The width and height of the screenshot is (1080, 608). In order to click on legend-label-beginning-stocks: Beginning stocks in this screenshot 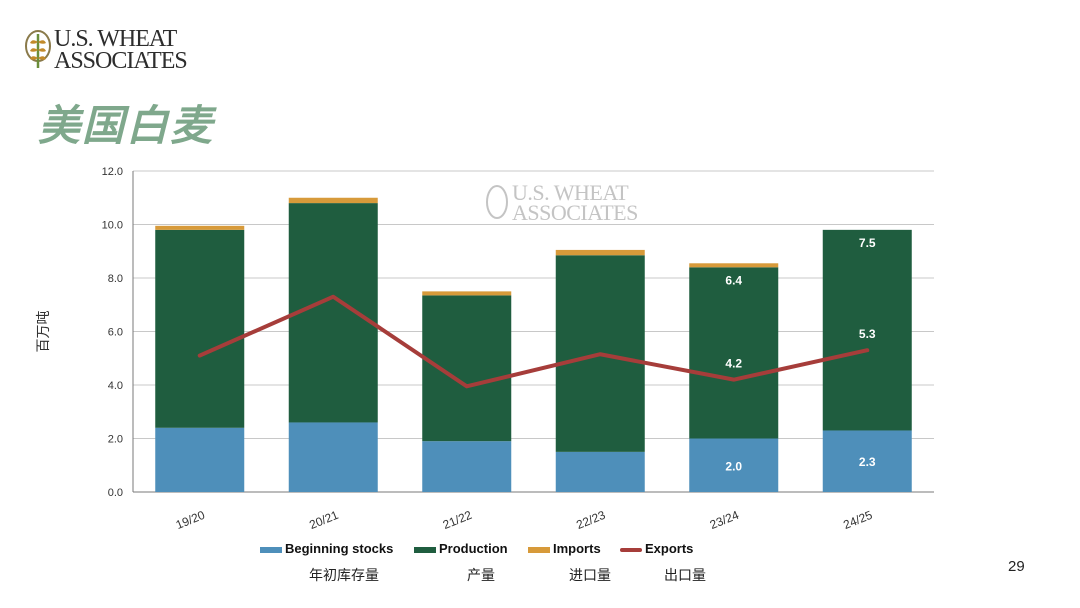, I will do `click(339, 548)`.